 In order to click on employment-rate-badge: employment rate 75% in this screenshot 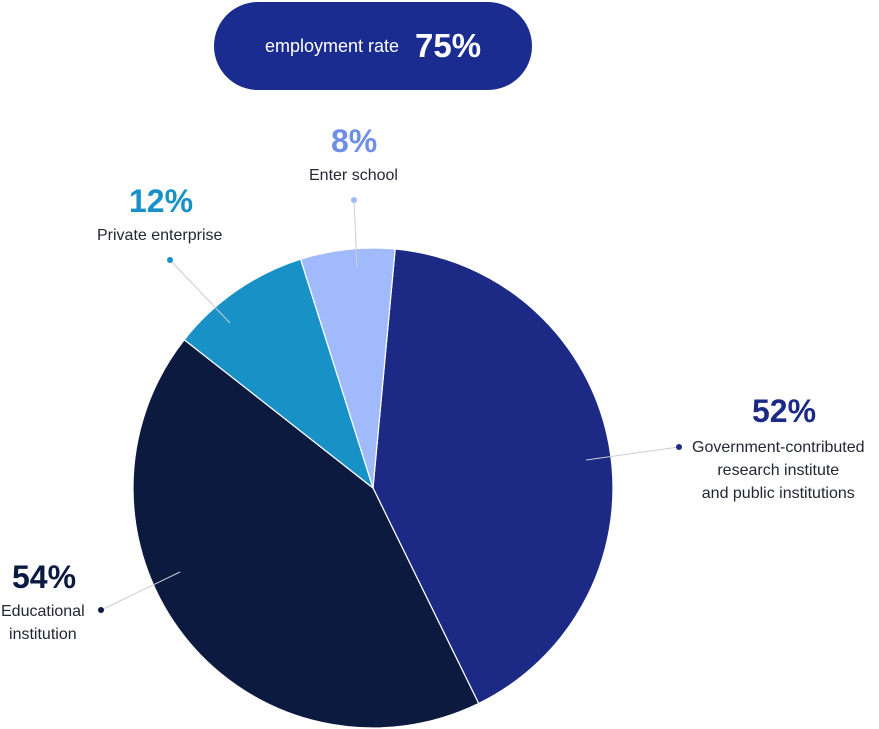, I will do `click(373, 46)`.